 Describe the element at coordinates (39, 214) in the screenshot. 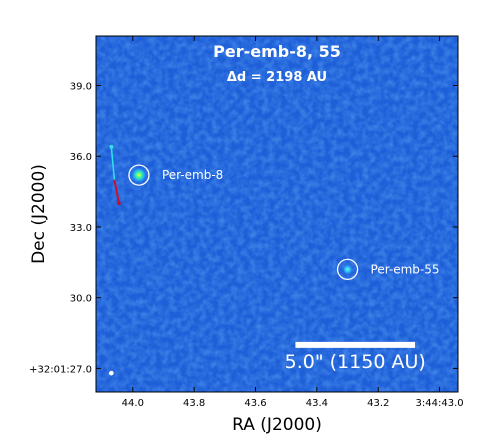

I see `y-axis-label: Dec (J2000)` at that location.